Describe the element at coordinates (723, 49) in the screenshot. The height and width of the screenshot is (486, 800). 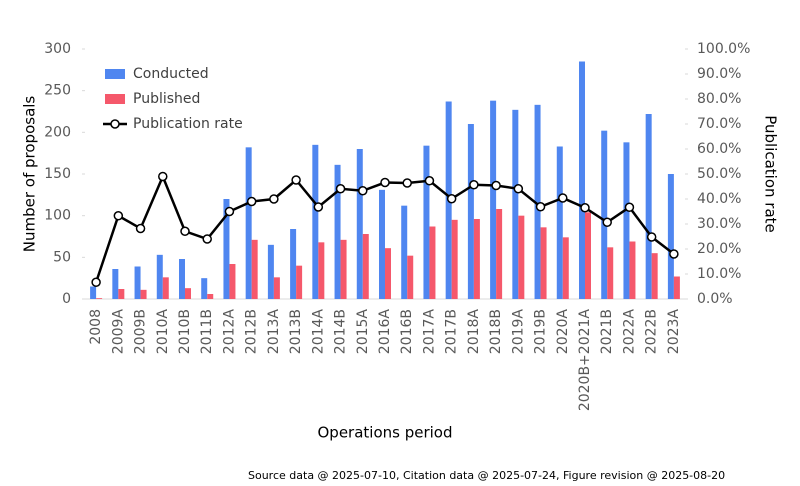
I see `y2-tick-label: 100.0%` at that location.